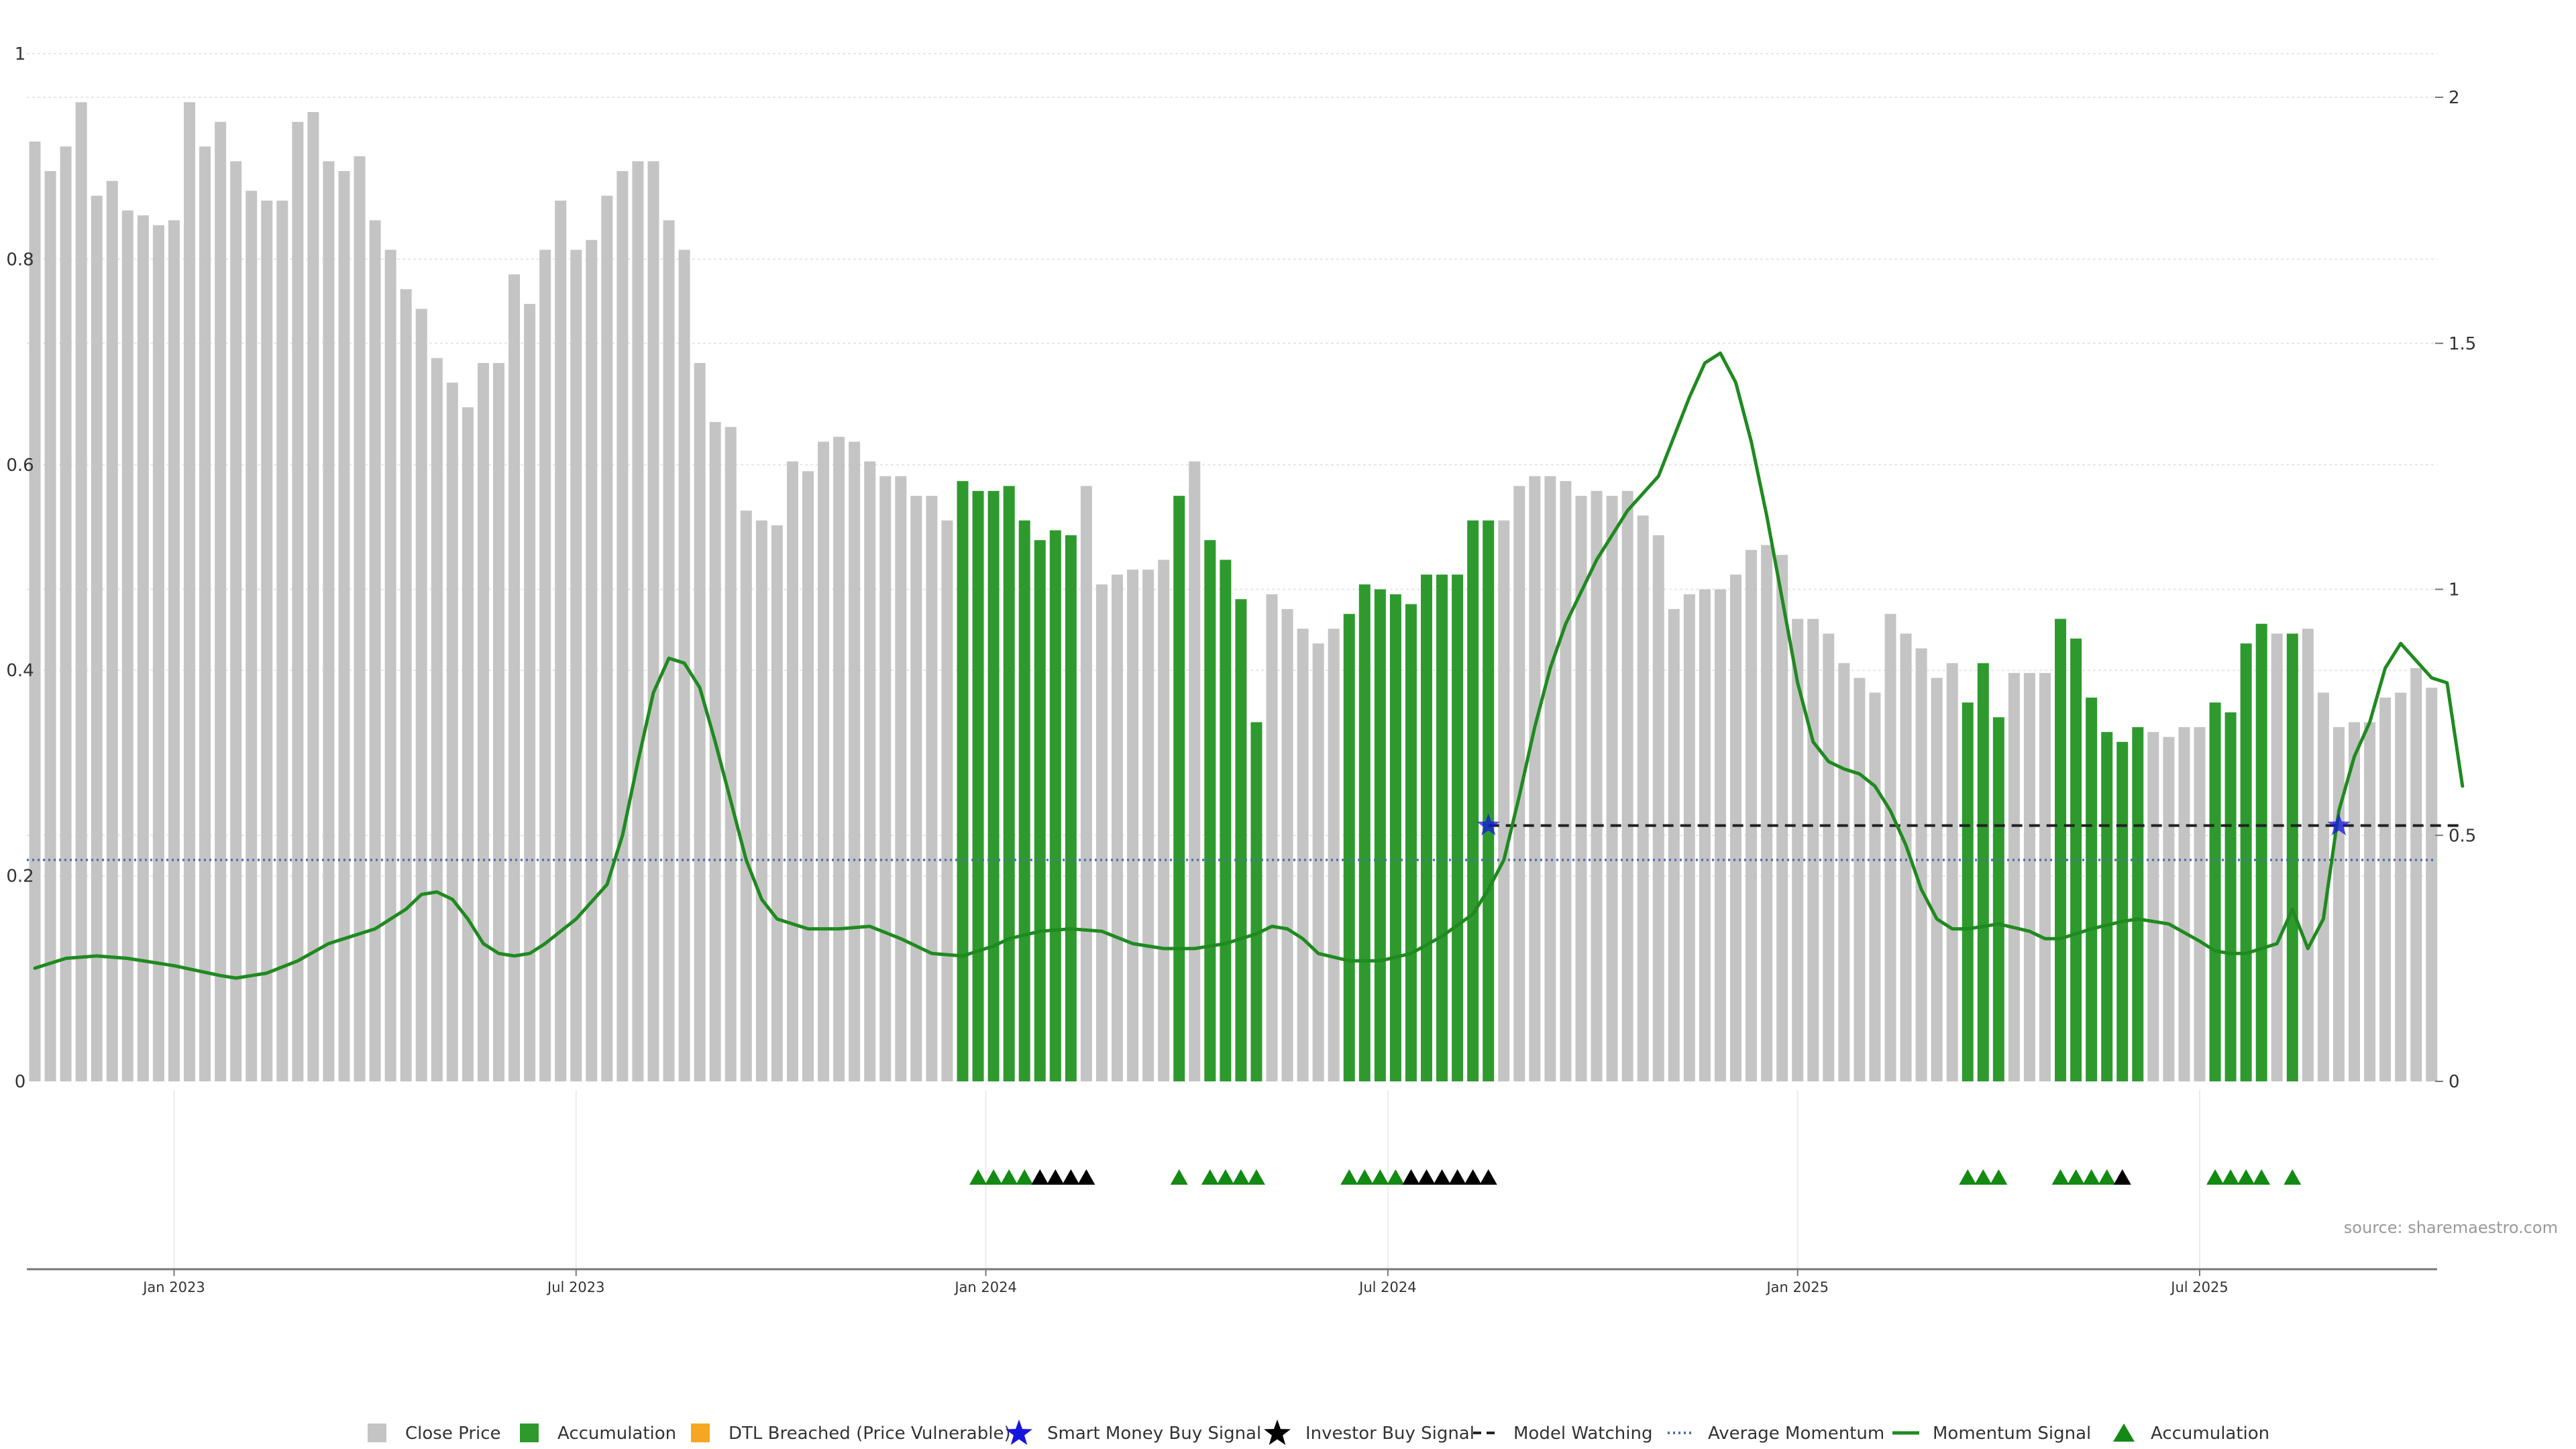 The image size is (2576, 1449). What do you see at coordinates (20, 568) in the screenshot?
I see `left-axis-ticks: 0 0.2 0.4 0.6 0.8 1` at bounding box center [20, 568].